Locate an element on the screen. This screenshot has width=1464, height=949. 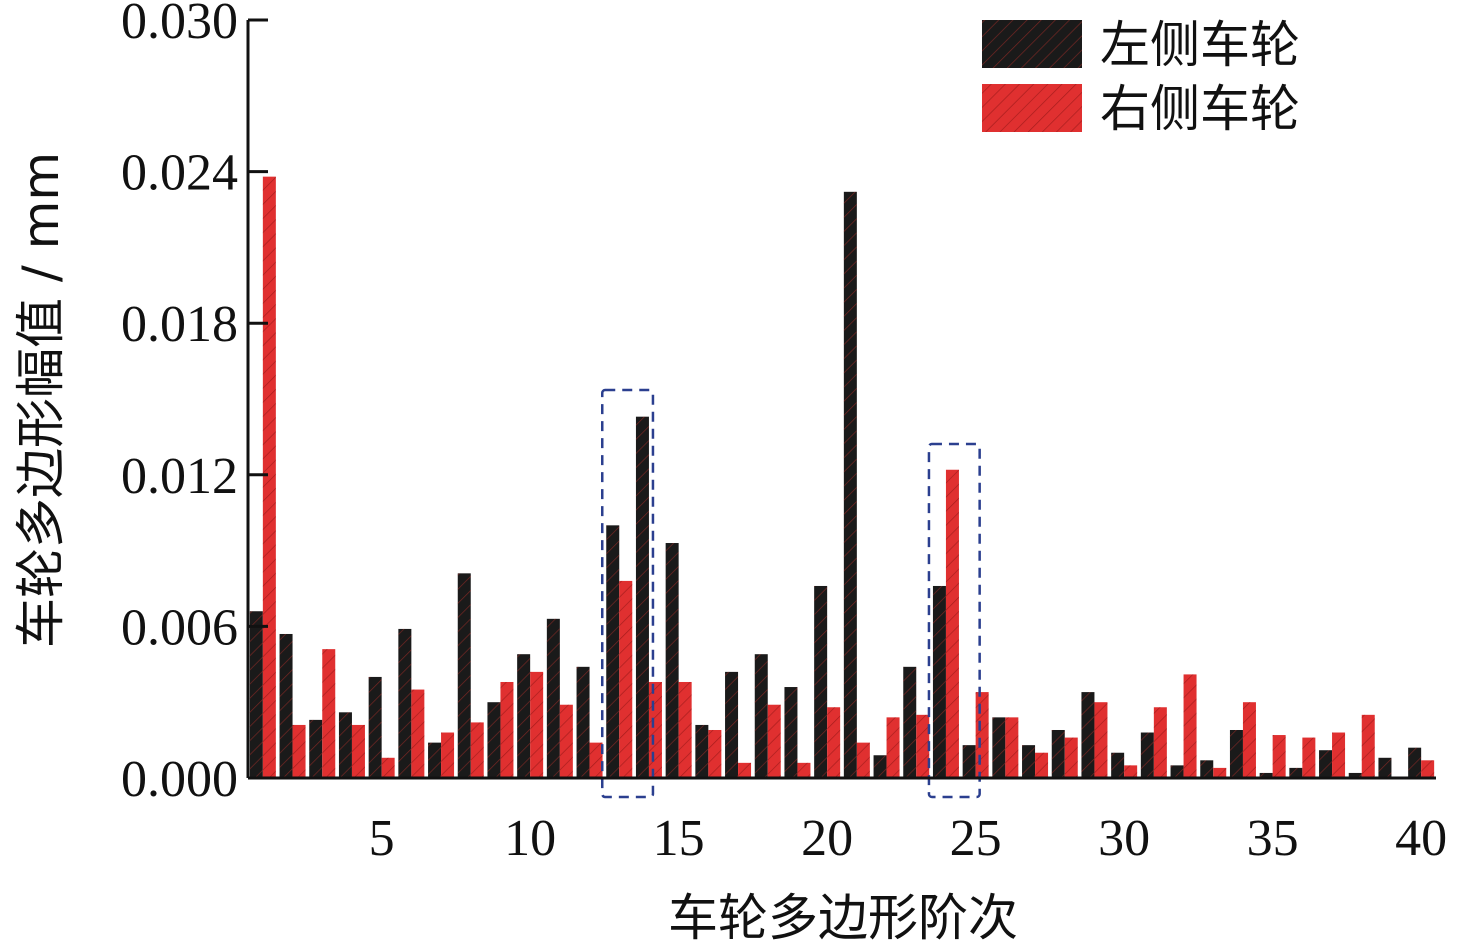
y-axis-title: 车轮多边形幅值 / mm is located at coordinates (41, 400).